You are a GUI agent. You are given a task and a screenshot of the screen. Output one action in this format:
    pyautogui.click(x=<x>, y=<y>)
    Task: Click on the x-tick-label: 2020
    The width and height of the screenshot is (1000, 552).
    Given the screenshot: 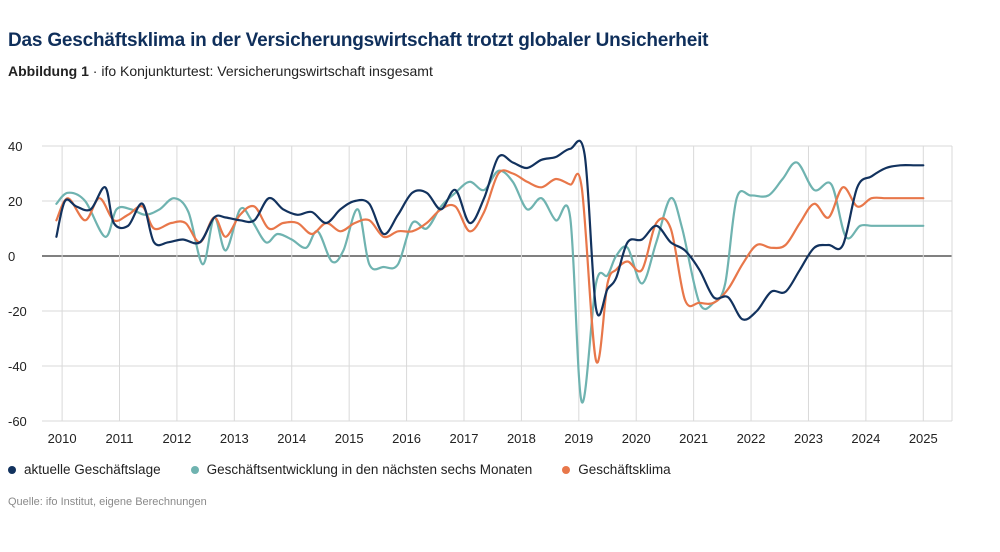 What is the action you would take?
    pyautogui.click(x=636, y=438)
    